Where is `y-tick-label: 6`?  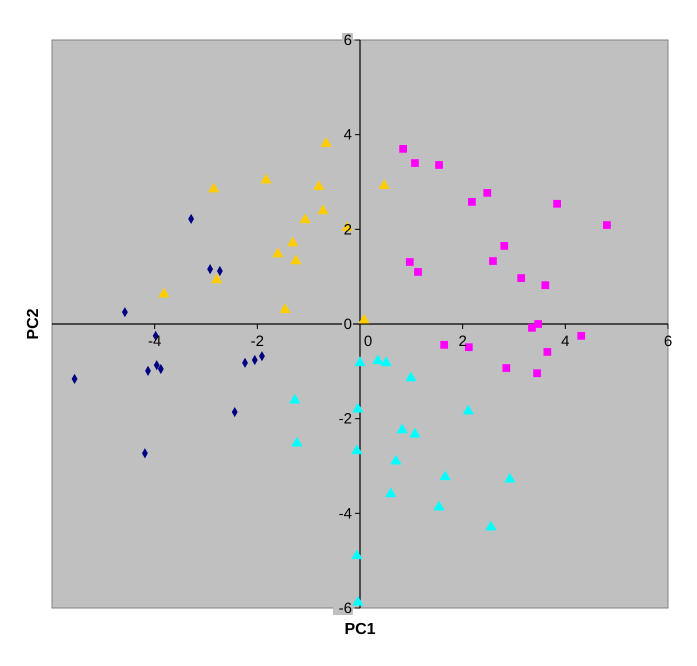
y-tick-label: 6 is located at coordinates (348, 40).